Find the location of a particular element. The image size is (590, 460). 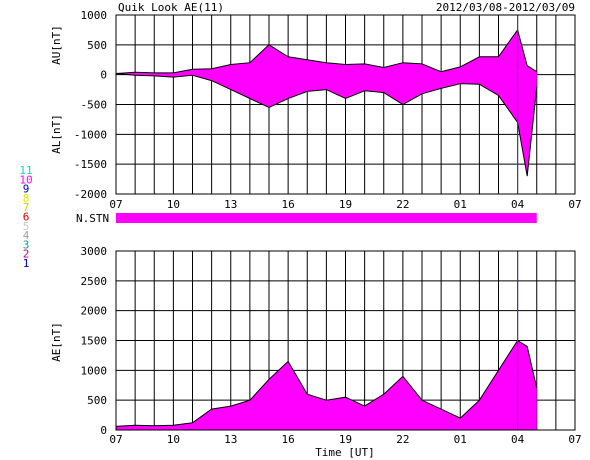

au-al-y-ticks: 1000 500 0 -500 -1000 -1500 -2000 is located at coordinates (90, 105).